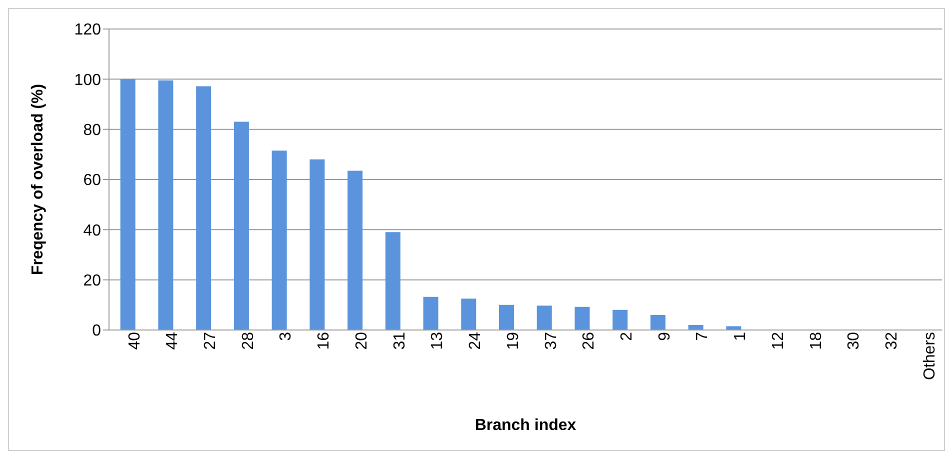 This screenshot has height=457, width=951. I want to click on x-tick-label: 13, so click(437, 341).